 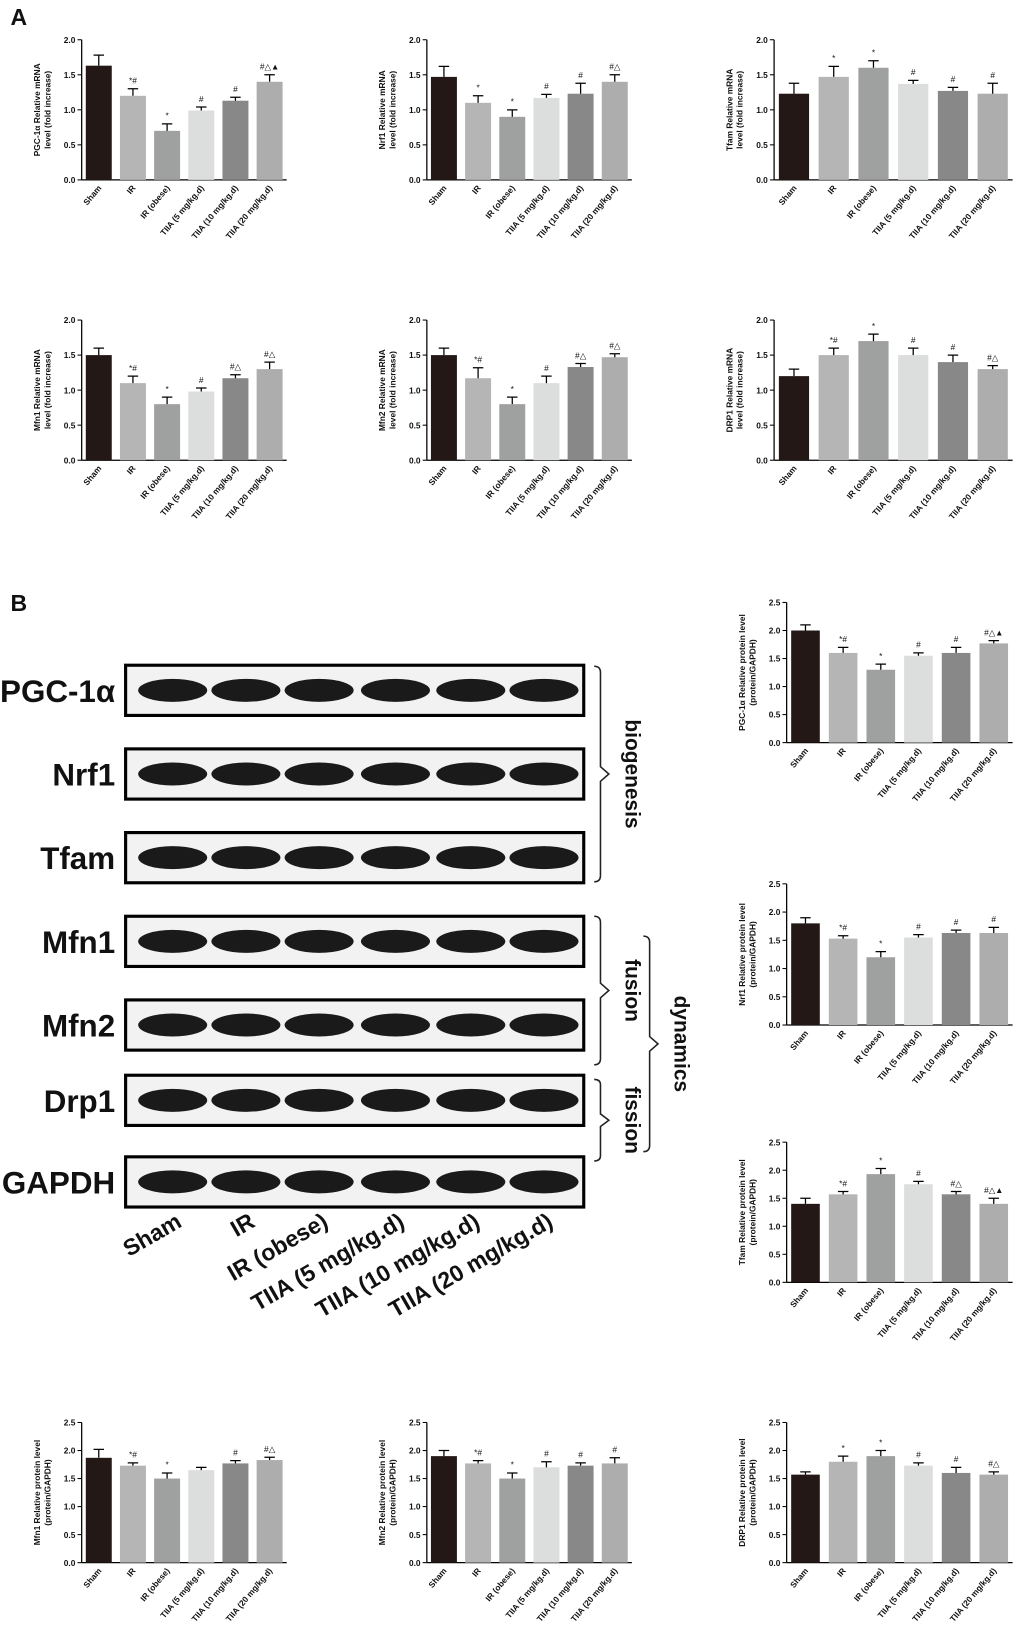 What do you see at coordinates (70, 460) in the screenshot?
I see `y-tick-label: 0.0` at bounding box center [70, 460].